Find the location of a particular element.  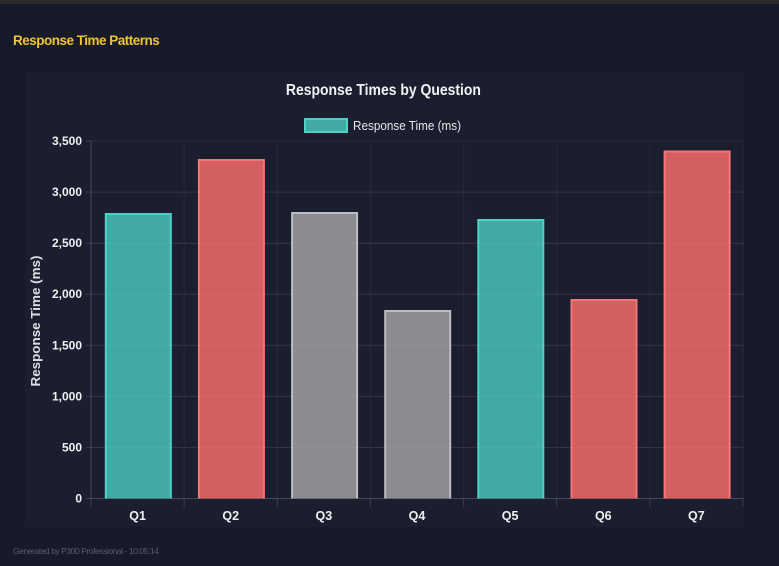

svg-text: 3,000 is located at coordinates (67, 192).